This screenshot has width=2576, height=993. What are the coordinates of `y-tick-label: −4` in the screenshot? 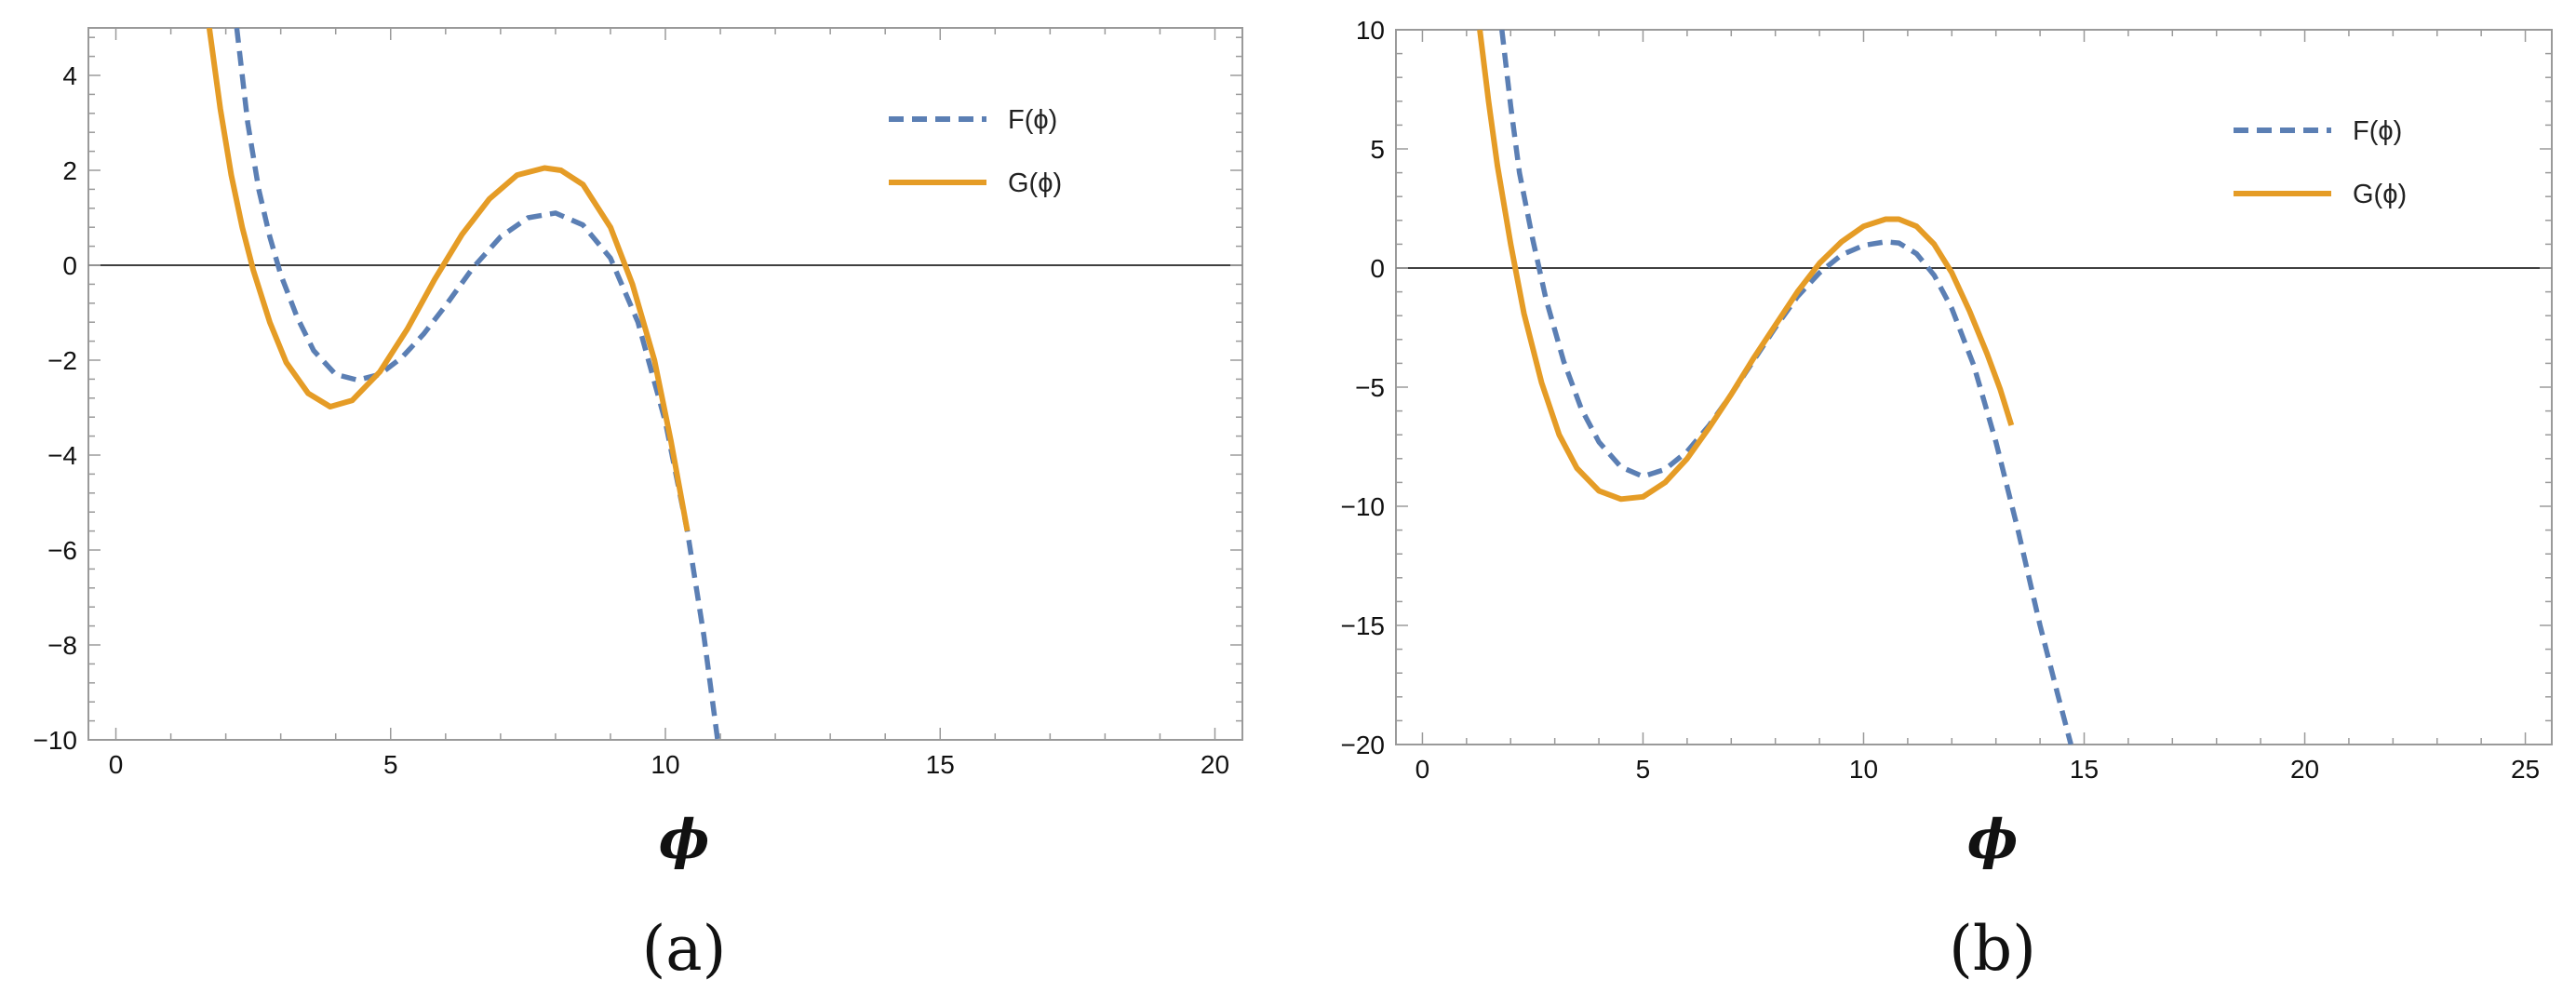 It's located at (62, 455).